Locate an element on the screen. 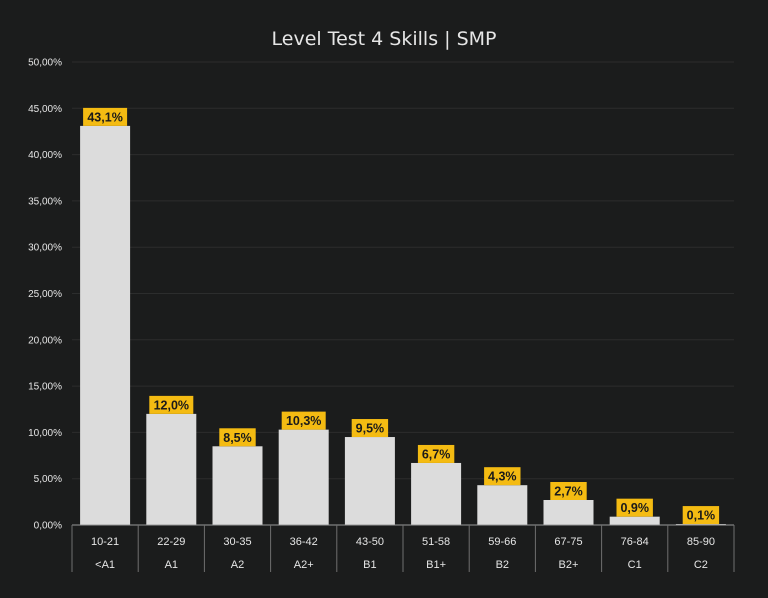 The image size is (768, 598). y-tick-label: 45,00% is located at coordinates (45, 109).